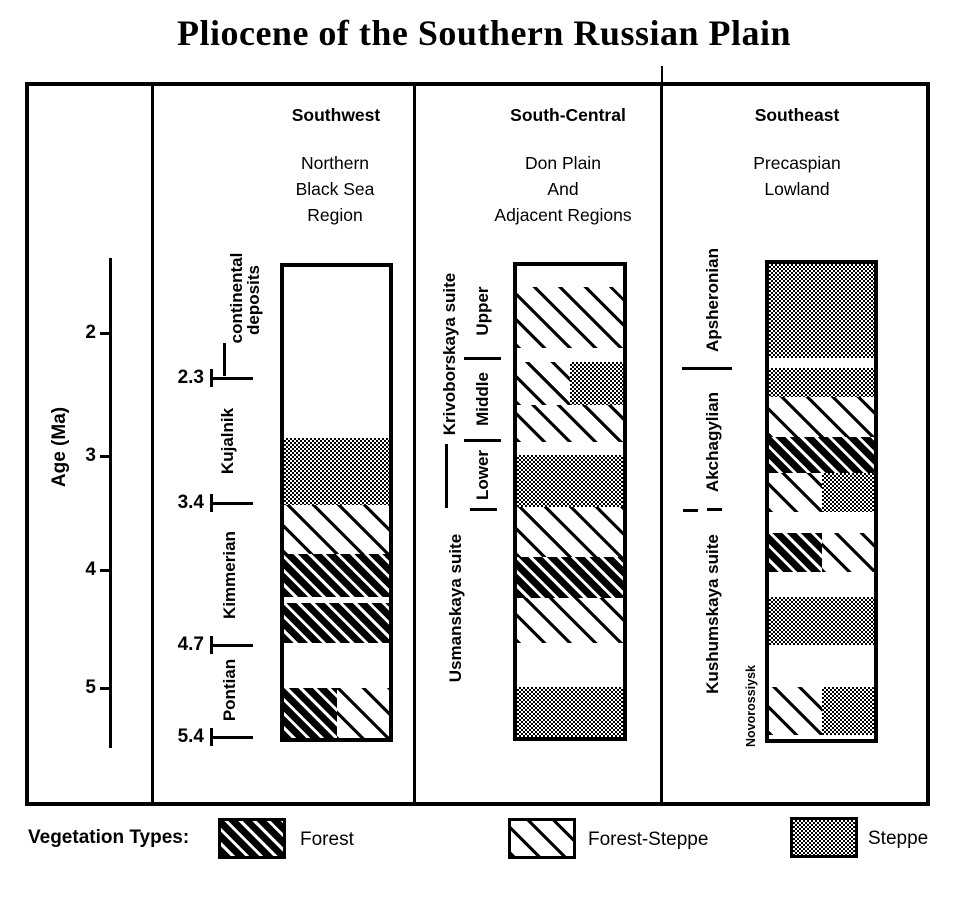 This screenshot has height=901, width=968. What do you see at coordinates (109, 837) in the screenshot?
I see `legend-title: Vegetation Types:` at bounding box center [109, 837].